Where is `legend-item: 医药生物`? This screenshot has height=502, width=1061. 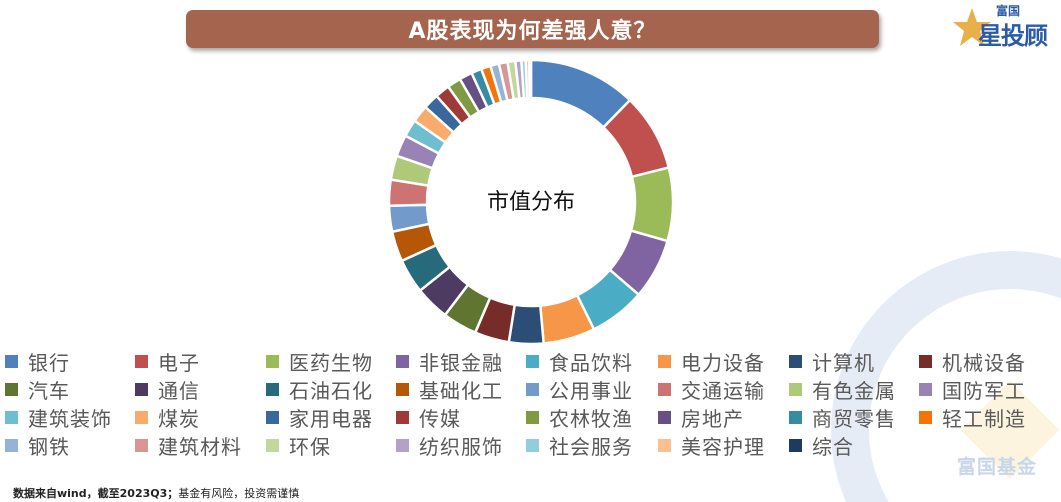
legend-item: 医药生物 is located at coordinates (330, 362).